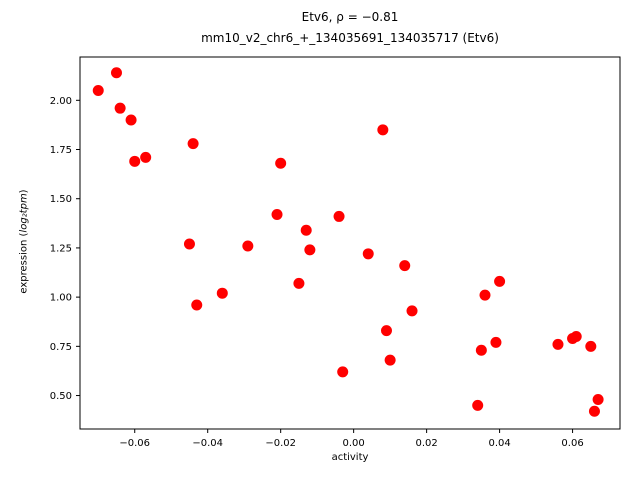  What do you see at coordinates (61, 298) in the screenshot?
I see `y-tick-label: 1.00` at bounding box center [61, 298].